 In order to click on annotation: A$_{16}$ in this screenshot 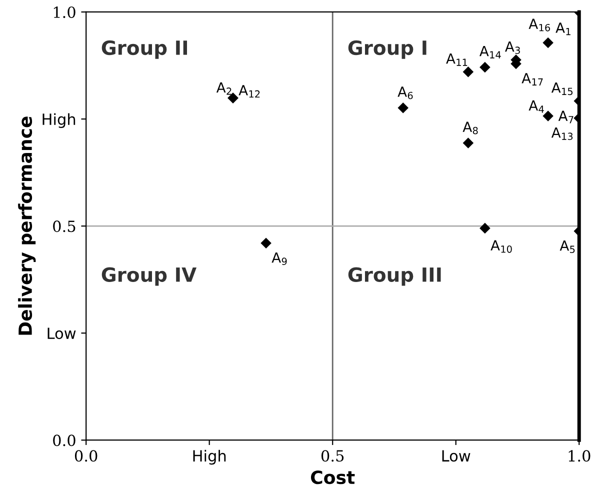, I will do `click(539, 25)`.